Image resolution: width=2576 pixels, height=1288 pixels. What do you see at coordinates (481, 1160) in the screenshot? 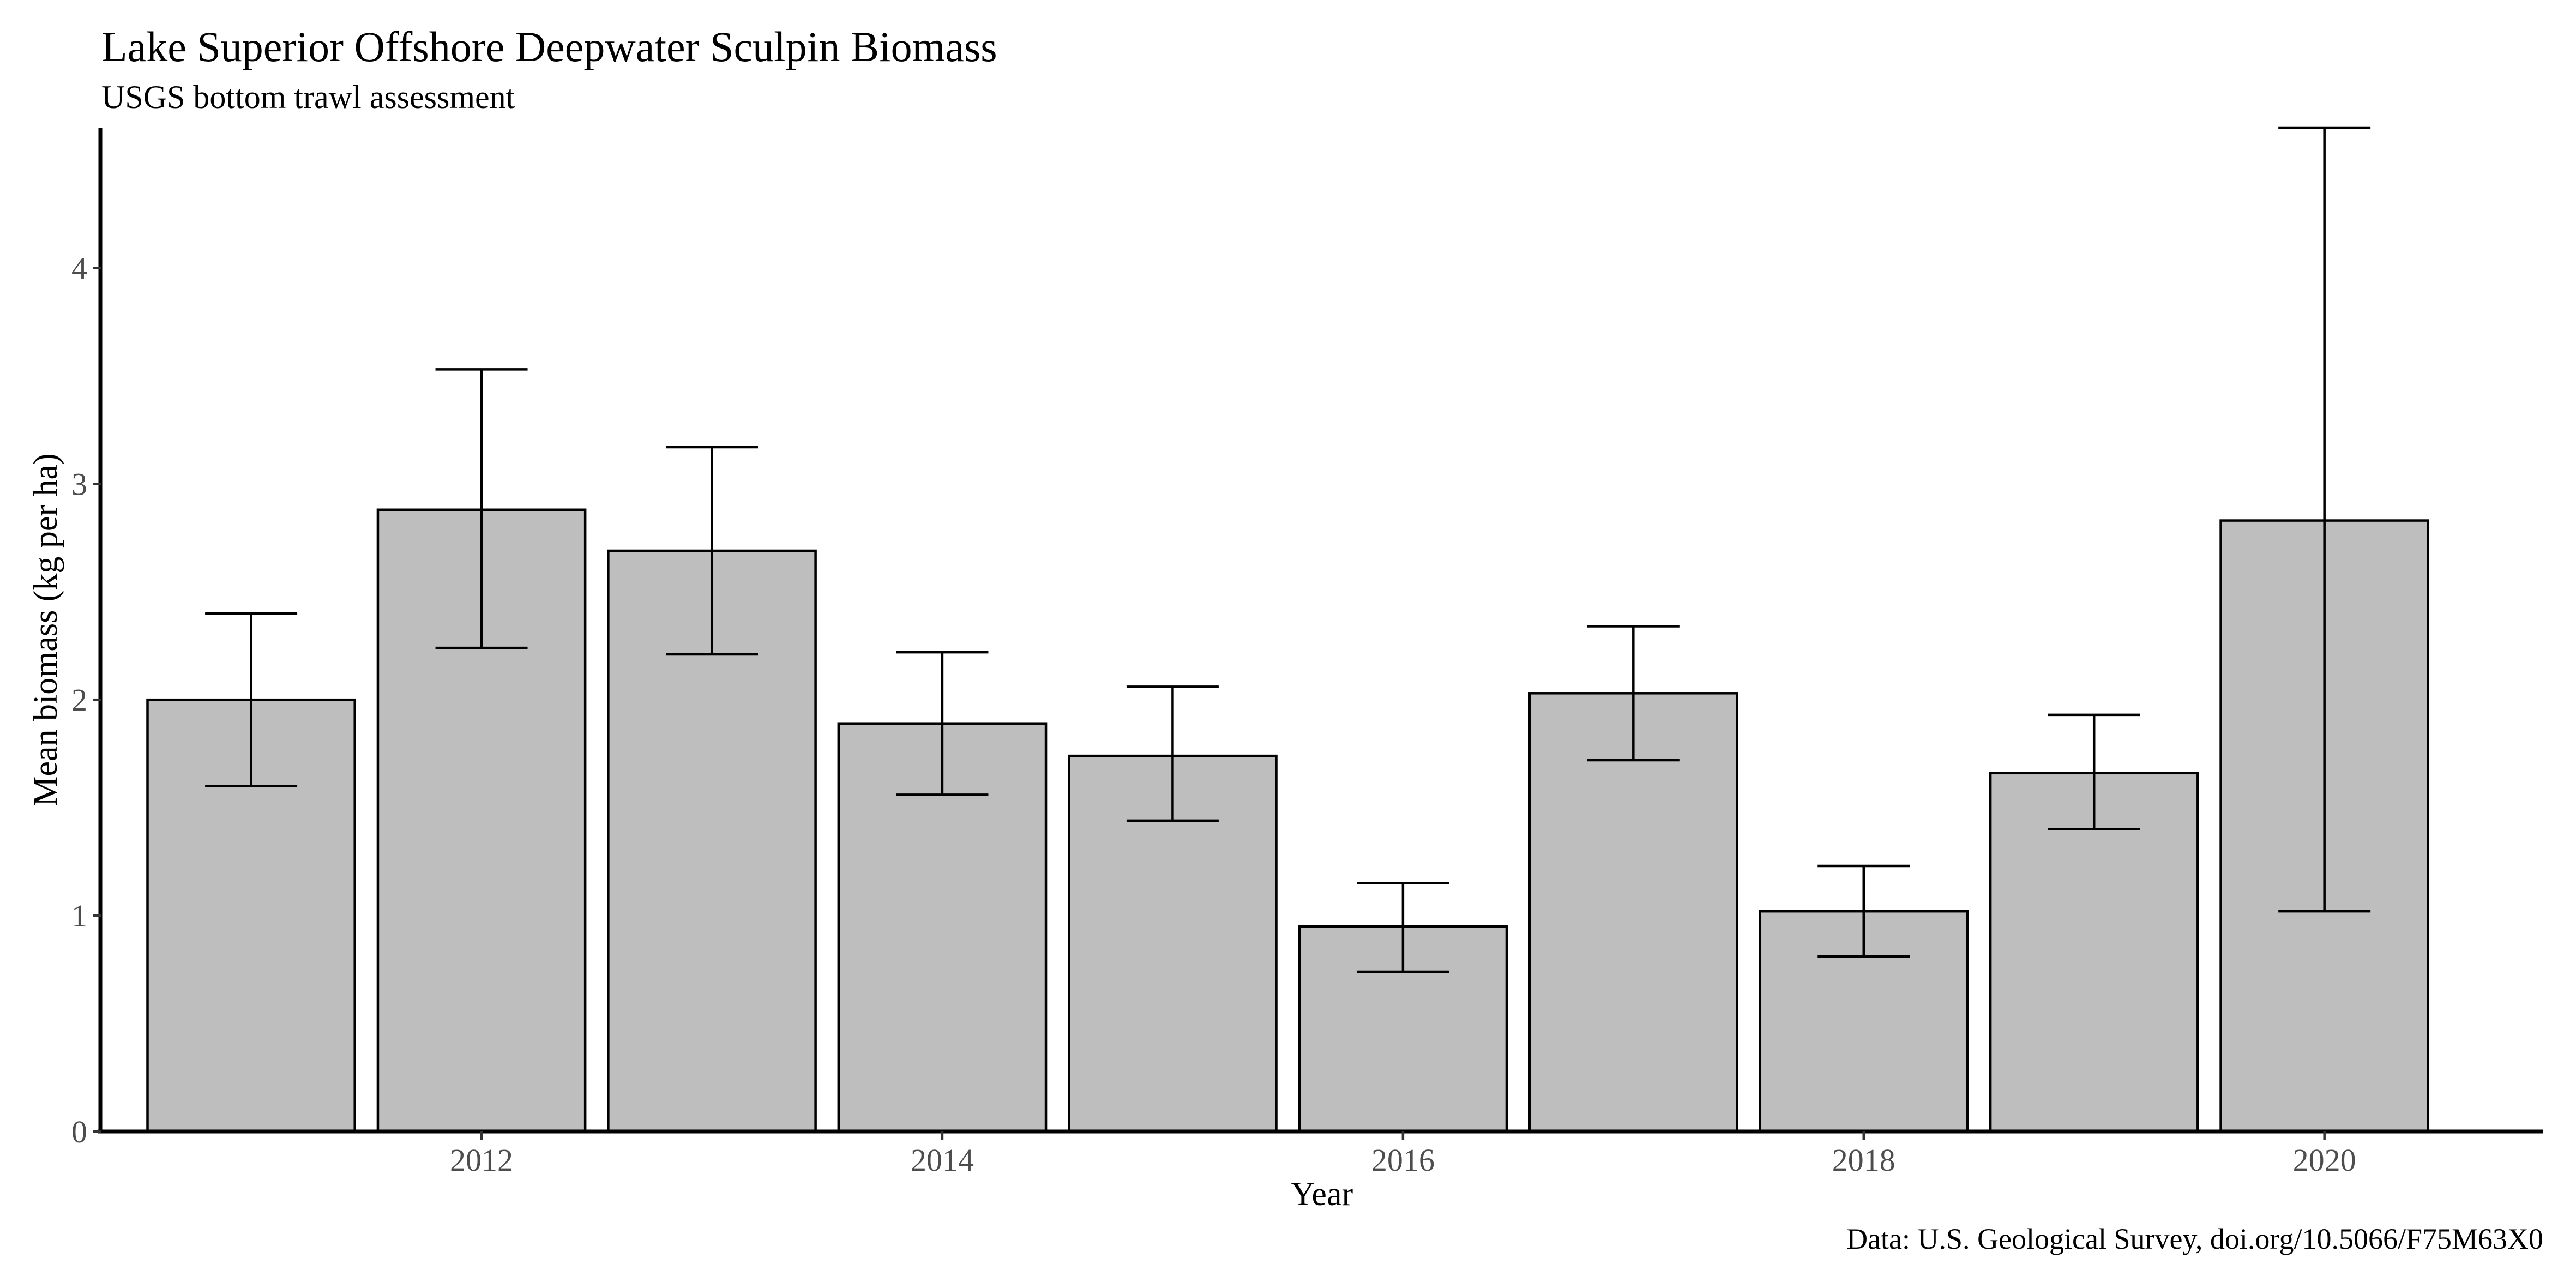
I see `x-tick-label: 2012` at bounding box center [481, 1160].